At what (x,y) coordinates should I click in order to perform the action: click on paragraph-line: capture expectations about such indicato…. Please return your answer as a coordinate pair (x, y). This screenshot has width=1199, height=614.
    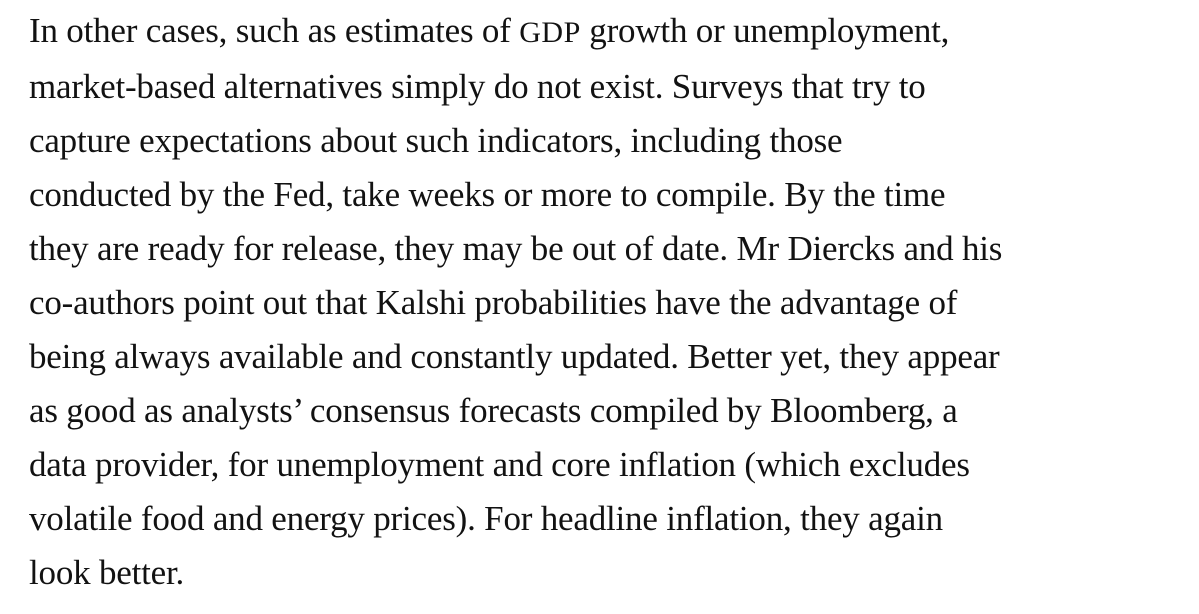
    Looking at the image, I should click on (436, 140).